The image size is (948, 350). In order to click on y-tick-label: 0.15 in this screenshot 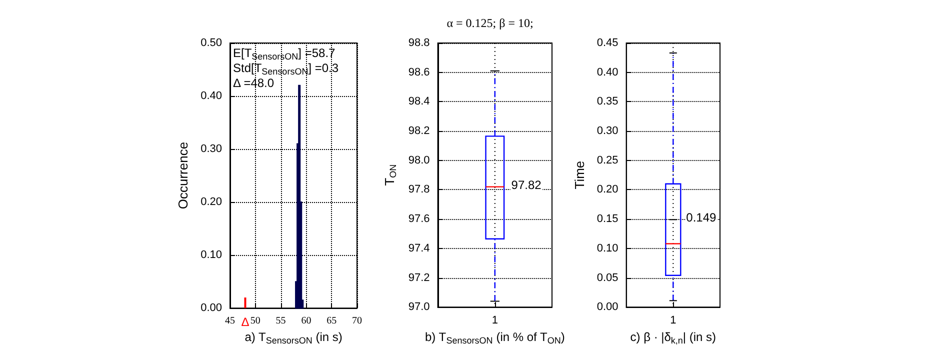, I will do `click(607, 219)`.